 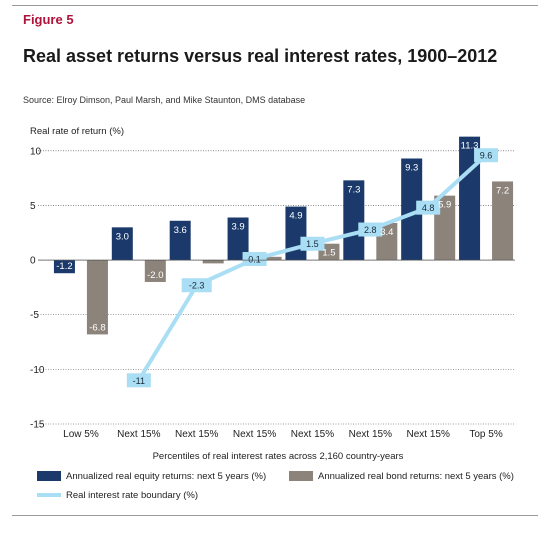 I want to click on real-rate-value-label: 2.8, so click(x=370, y=230).